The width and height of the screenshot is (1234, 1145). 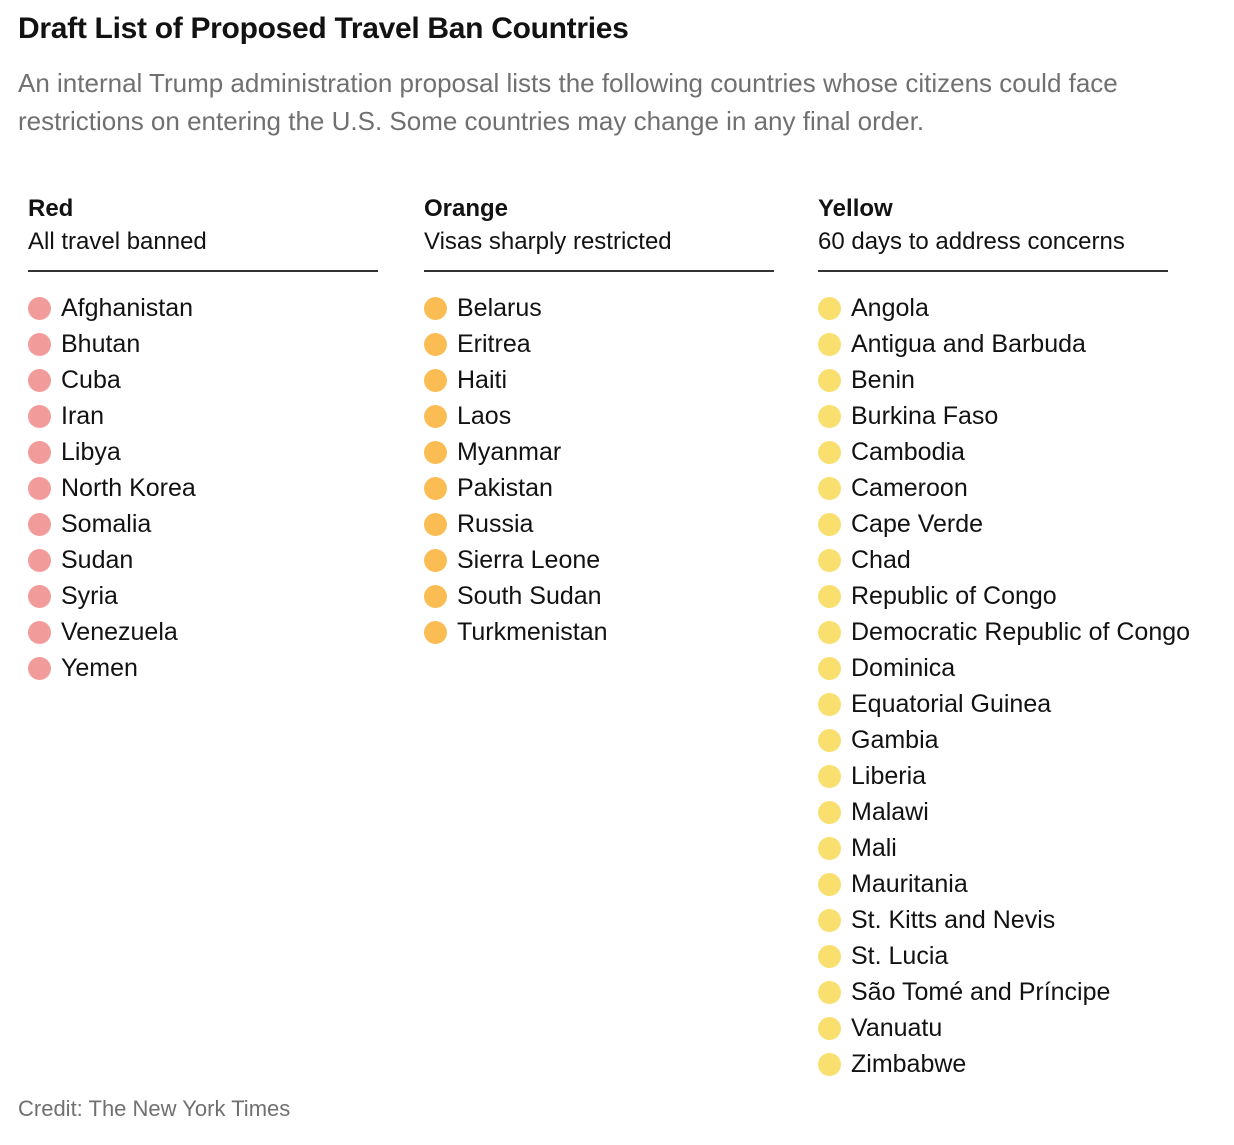 What do you see at coordinates (494, 343) in the screenshot?
I see `country-name: Eritrea` at bounding box center [494, 343].